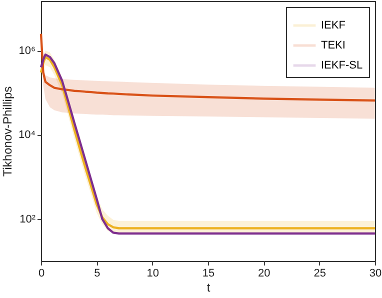  Describe the element at coordinates (264, 274) in the screenshot. I see `x-tick-label: 20` at that location.